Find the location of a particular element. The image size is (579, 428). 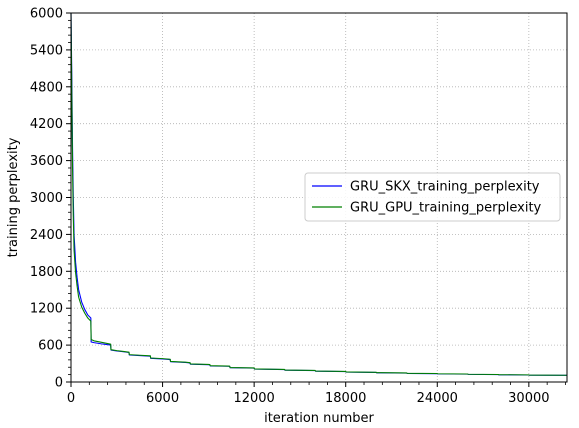

y-tick-label: 4800 is located at coordinates (46, 87).